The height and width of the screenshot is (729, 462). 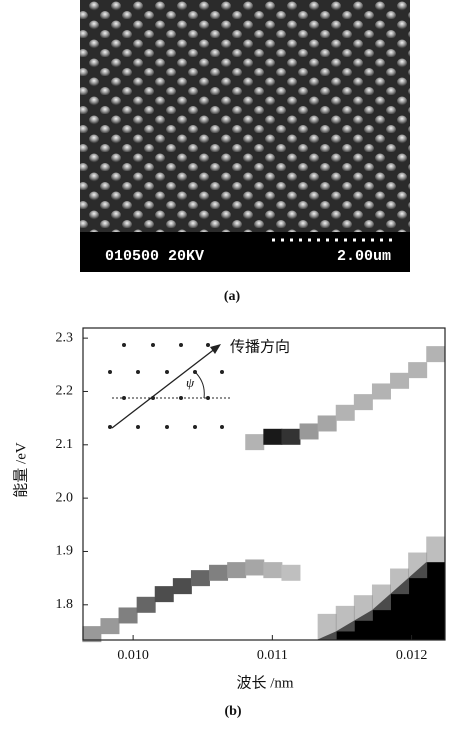 What do you see at coordinates (232, 711) in the screenshot?
I see `caption-b: (b)` at bounding box center [232, 711].